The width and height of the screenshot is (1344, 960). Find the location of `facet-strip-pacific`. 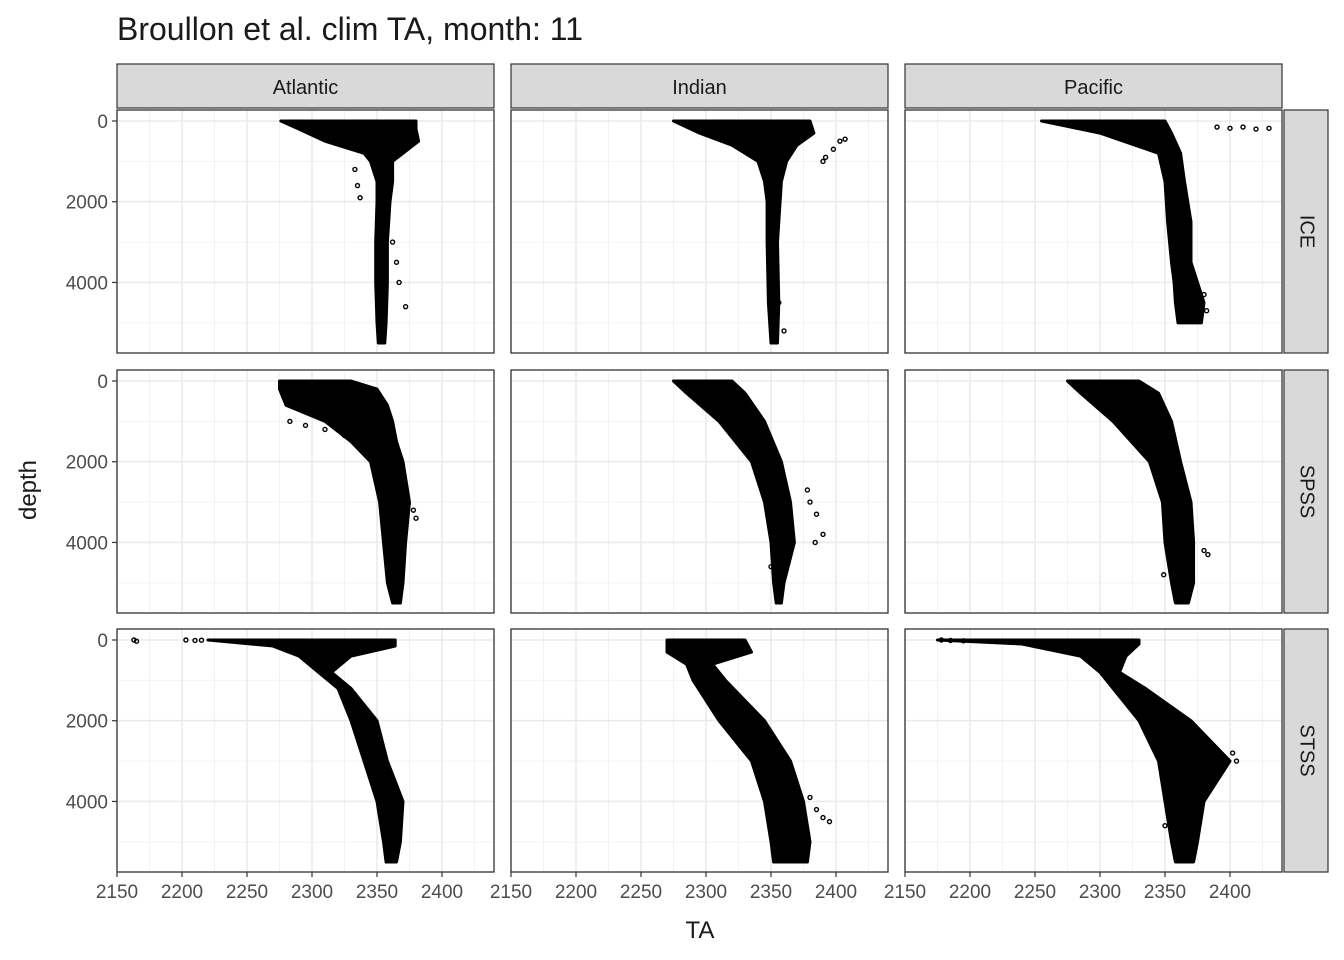

facet-strip-pacific is located at coordinates (1093, 86).